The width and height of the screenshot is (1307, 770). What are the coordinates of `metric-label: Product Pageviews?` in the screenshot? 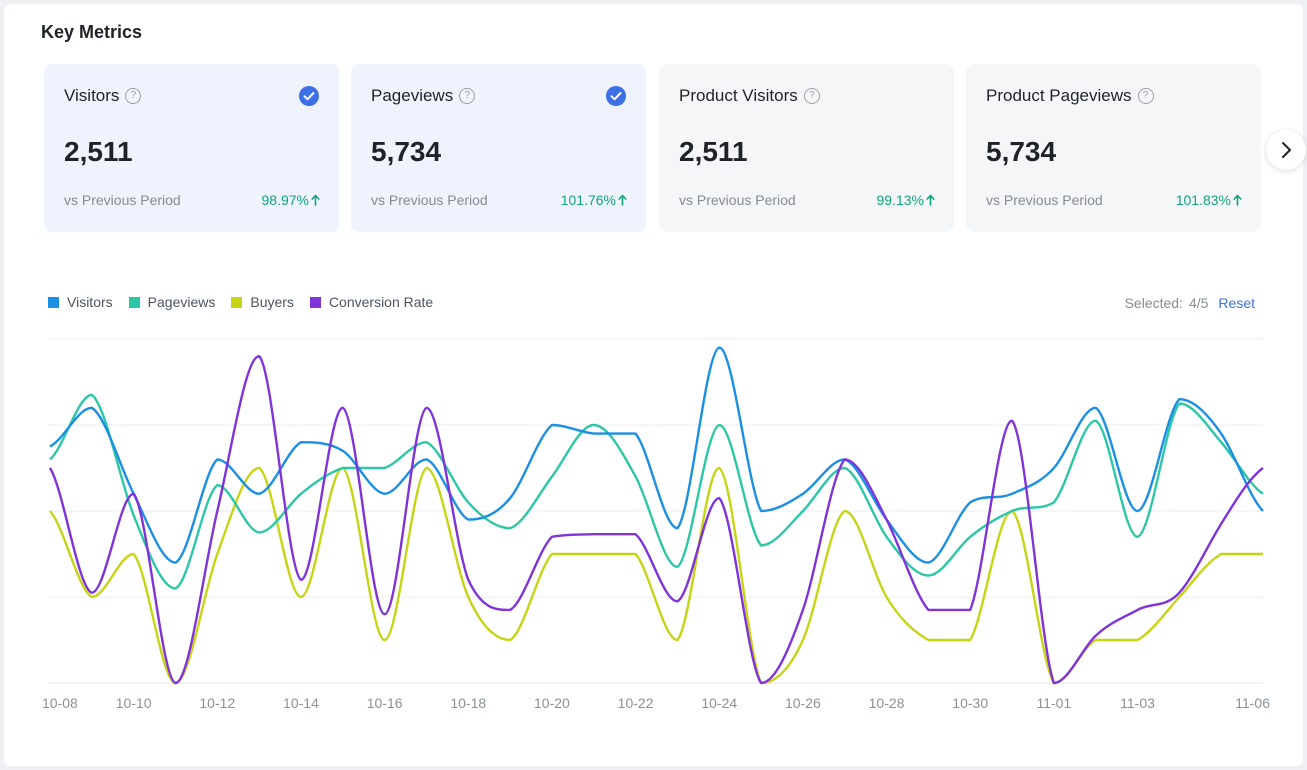 It's located at (1070, 96).